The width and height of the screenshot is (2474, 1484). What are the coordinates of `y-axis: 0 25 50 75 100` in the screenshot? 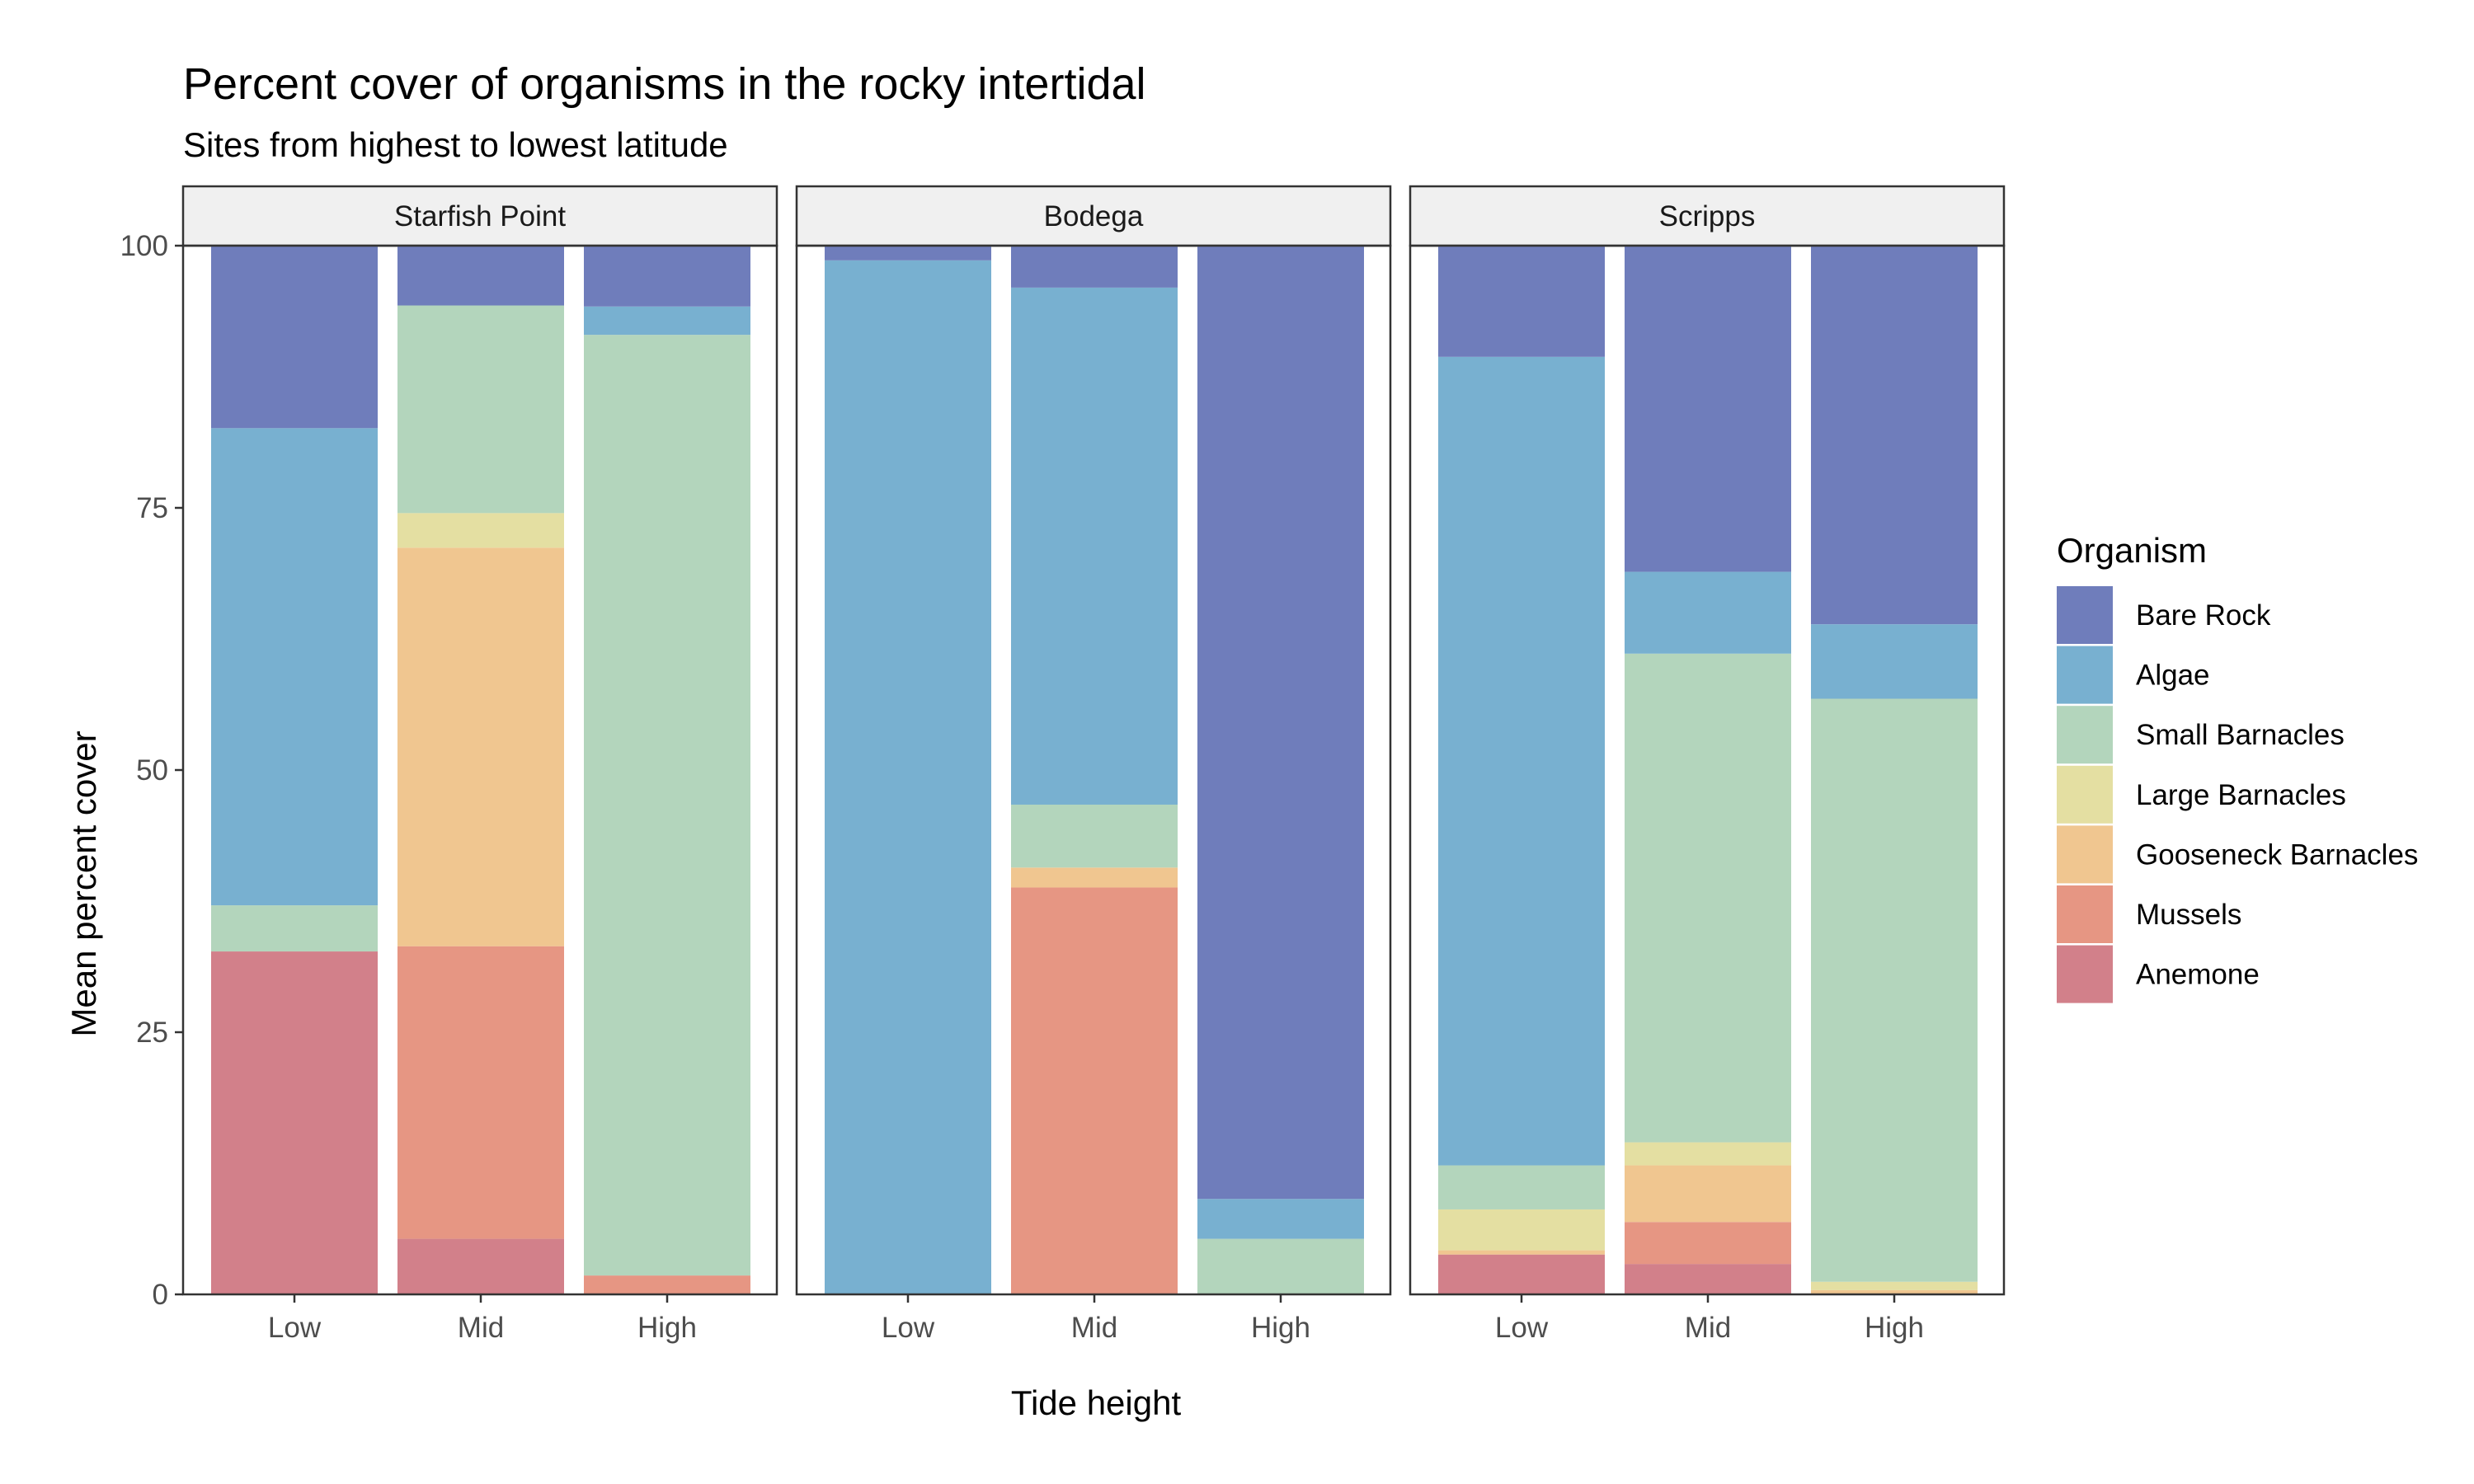 It's located at (151, 770).